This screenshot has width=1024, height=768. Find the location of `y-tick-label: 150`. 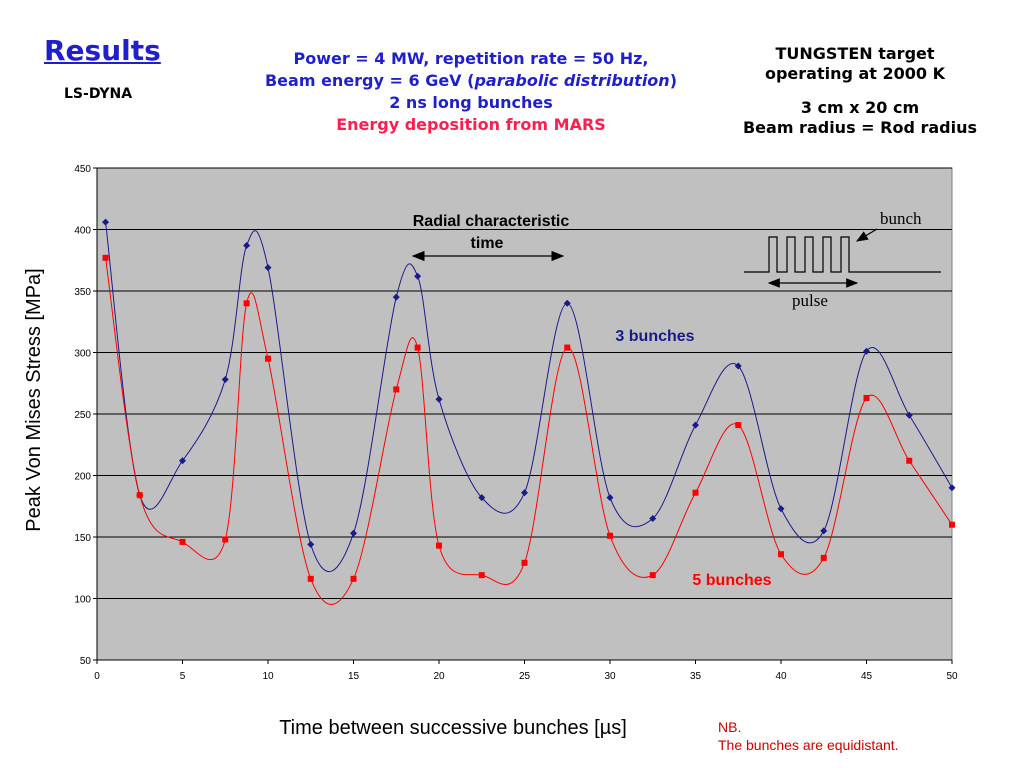

y-tick-label: 150 is located at coordinates (82, 538).